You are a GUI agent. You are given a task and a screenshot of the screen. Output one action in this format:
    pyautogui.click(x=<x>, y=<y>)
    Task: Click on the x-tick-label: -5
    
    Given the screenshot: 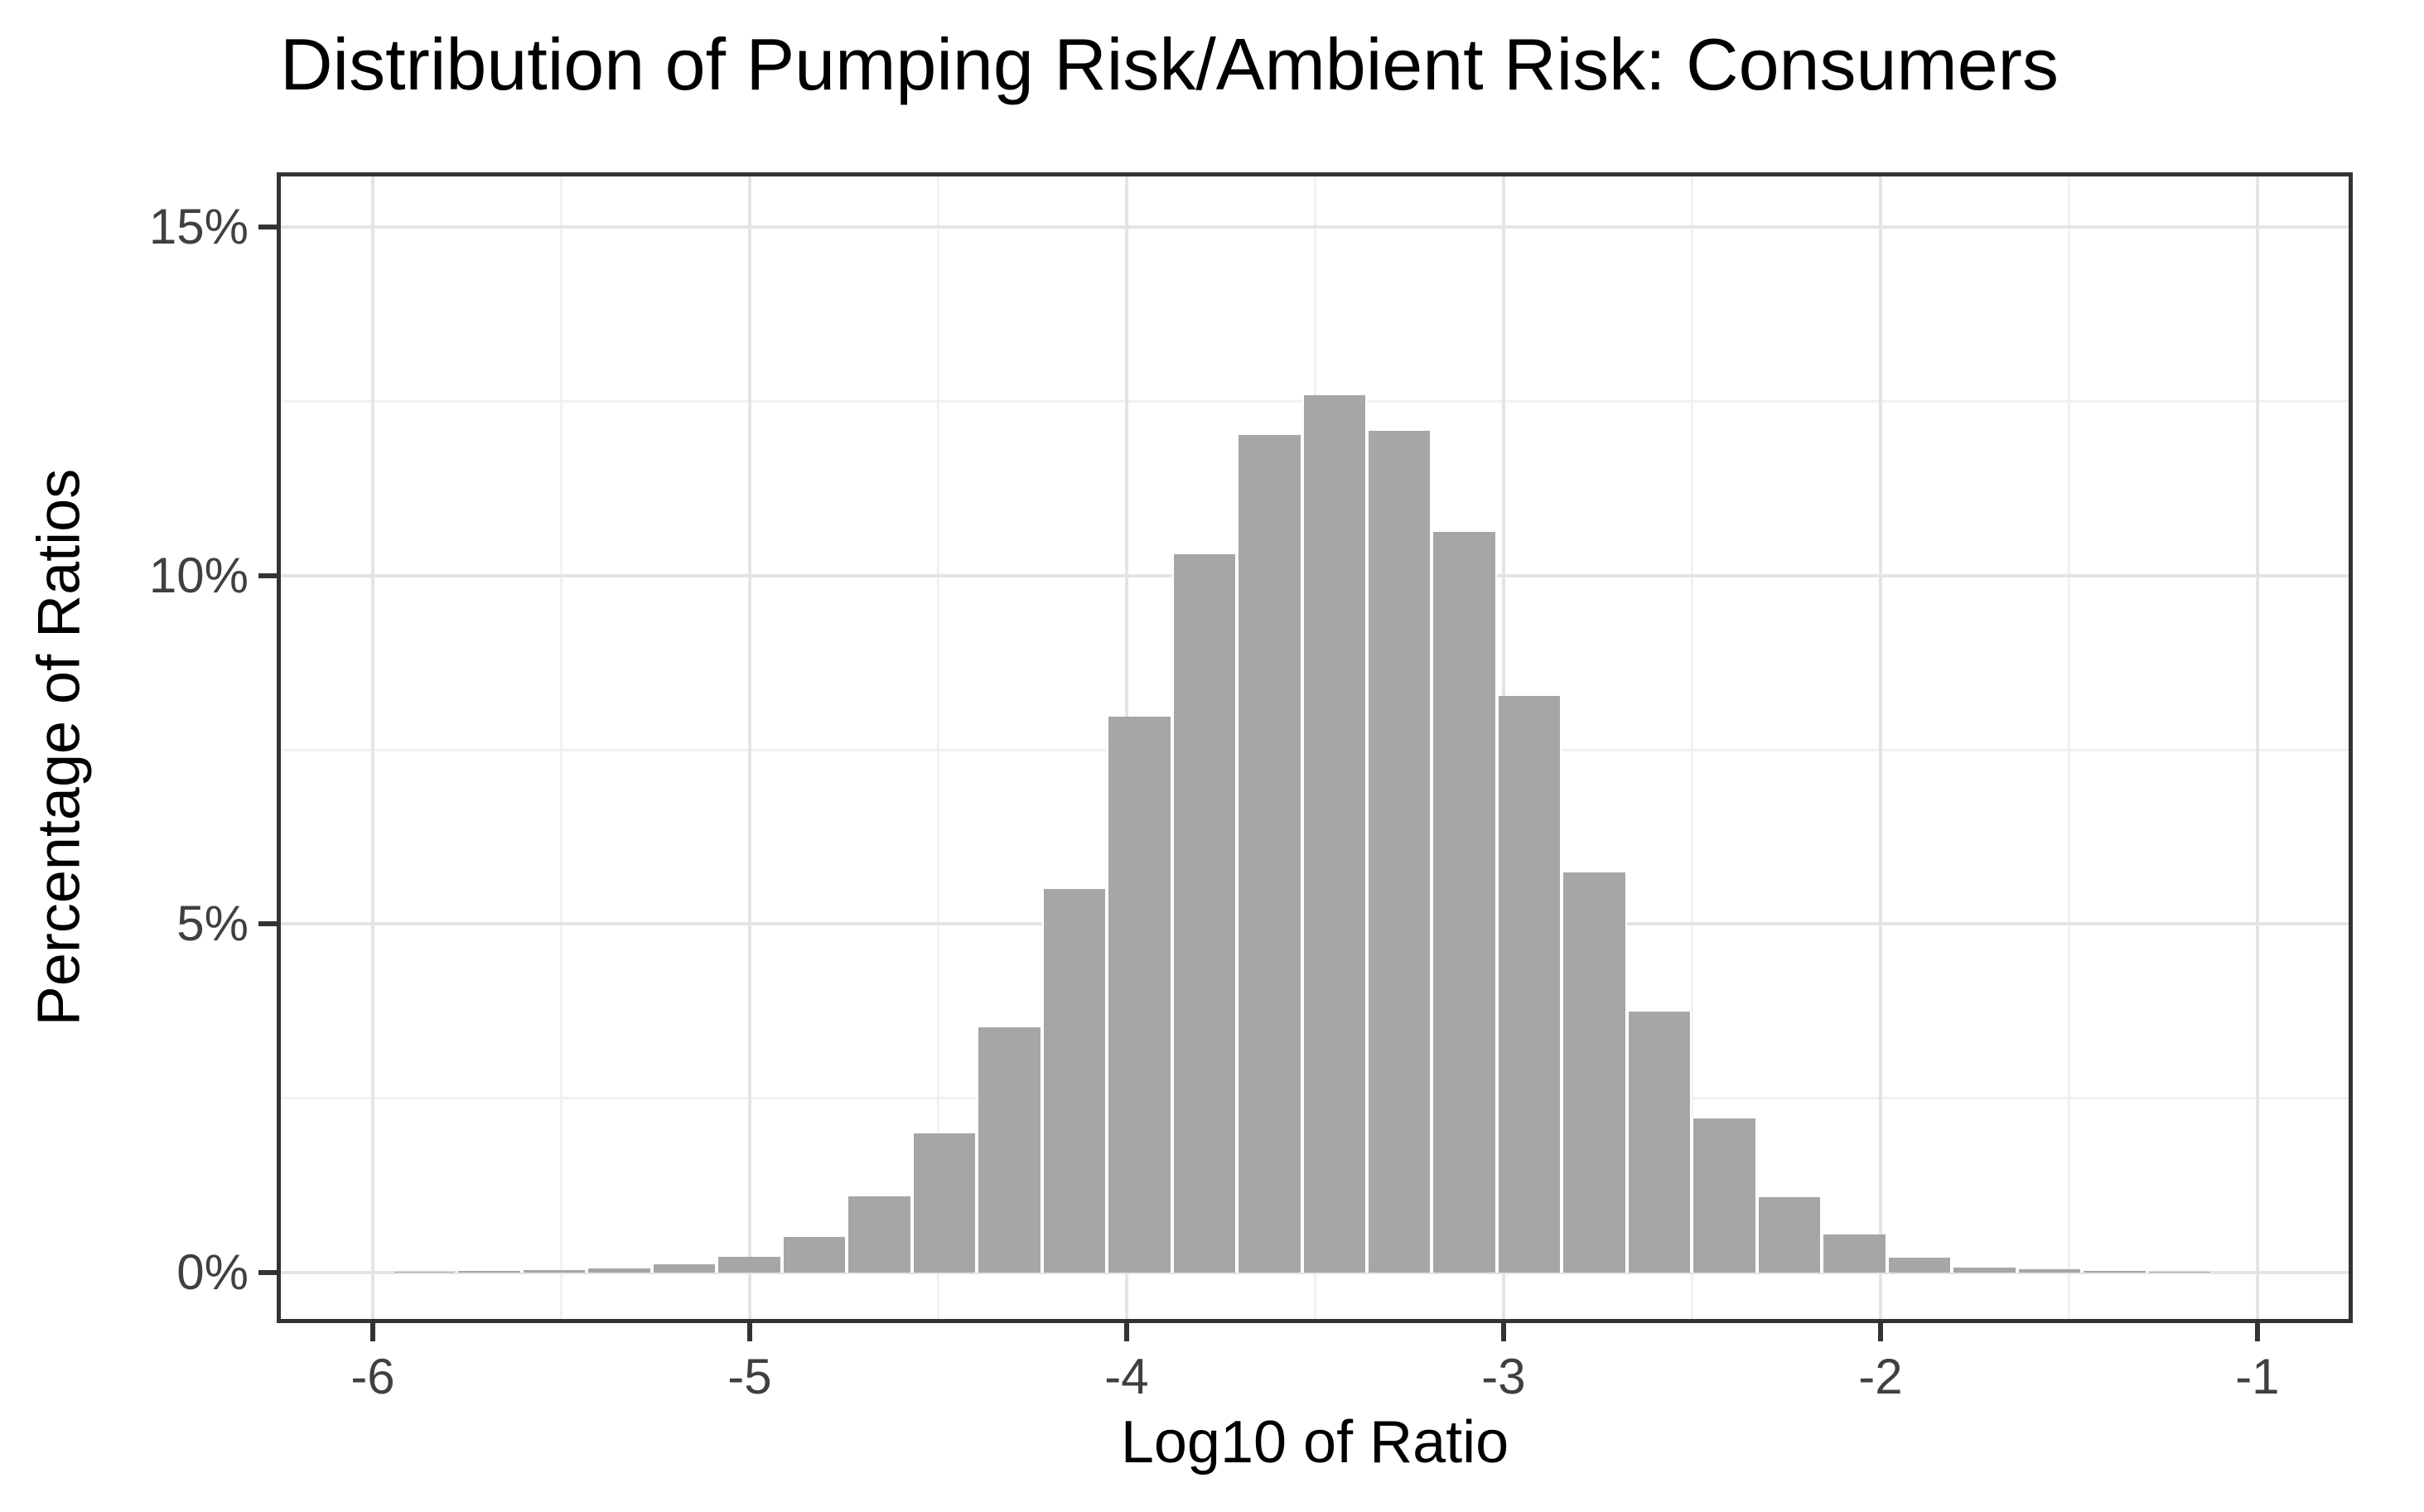 What is the action you would take?
    pyautogui.click(x=750, y=1376)
    